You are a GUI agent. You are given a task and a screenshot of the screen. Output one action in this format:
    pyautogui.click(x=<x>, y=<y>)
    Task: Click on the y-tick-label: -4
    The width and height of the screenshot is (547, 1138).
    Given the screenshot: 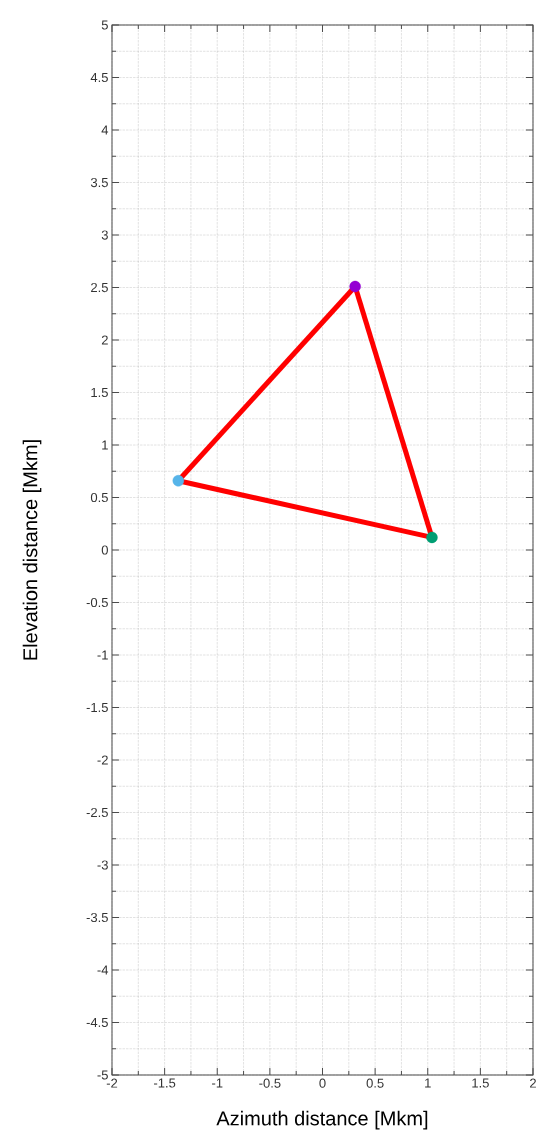 What is the action you would take?
    pyautogui.click(x=103, y=970)
    